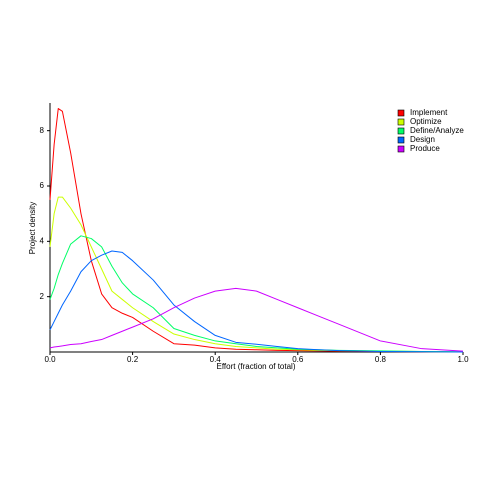 The height and width of the screenshot is (480, 480). I want to click on x-tick-label: 0.4, so click(216, 359).